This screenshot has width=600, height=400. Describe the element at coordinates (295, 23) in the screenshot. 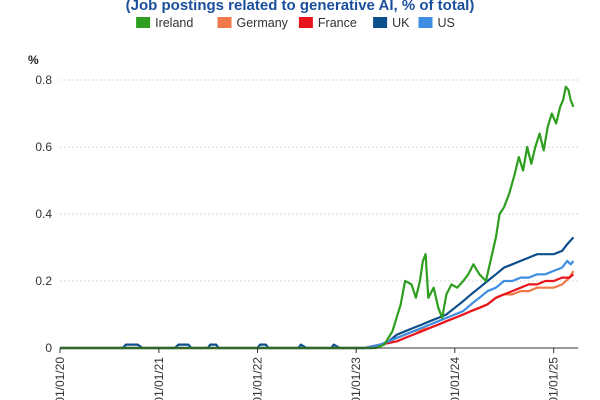

I see `legend: Ireland Germany France UK US` at that location.